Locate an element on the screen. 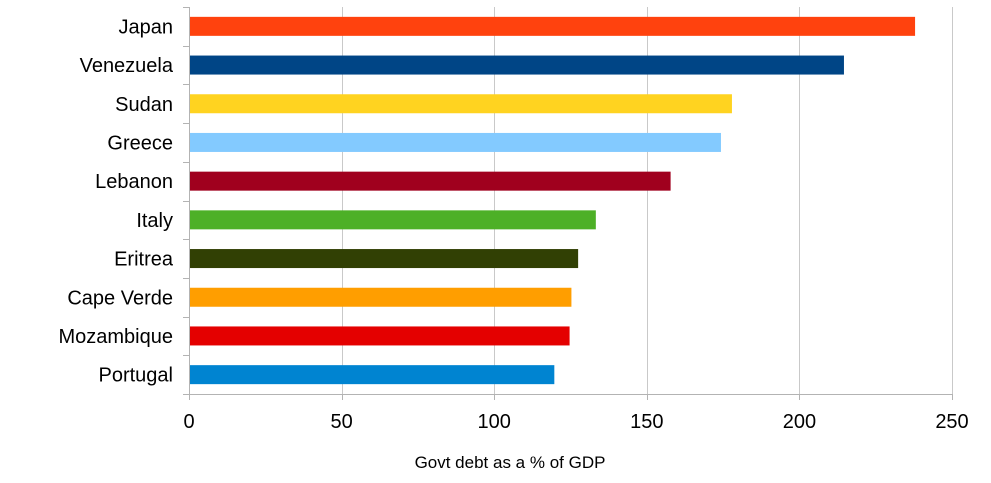 This screenshot has height=483, width=991. x-tick-label-50: 50 is located at coordinates (341, 422).